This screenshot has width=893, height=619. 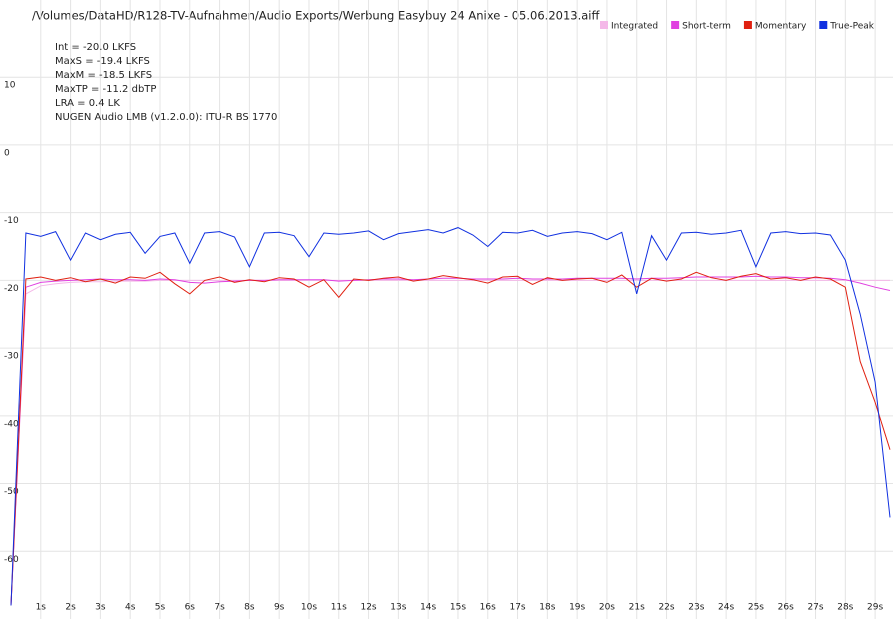 I want to click on y-tick-label: -50, so click(x=11, y=492).